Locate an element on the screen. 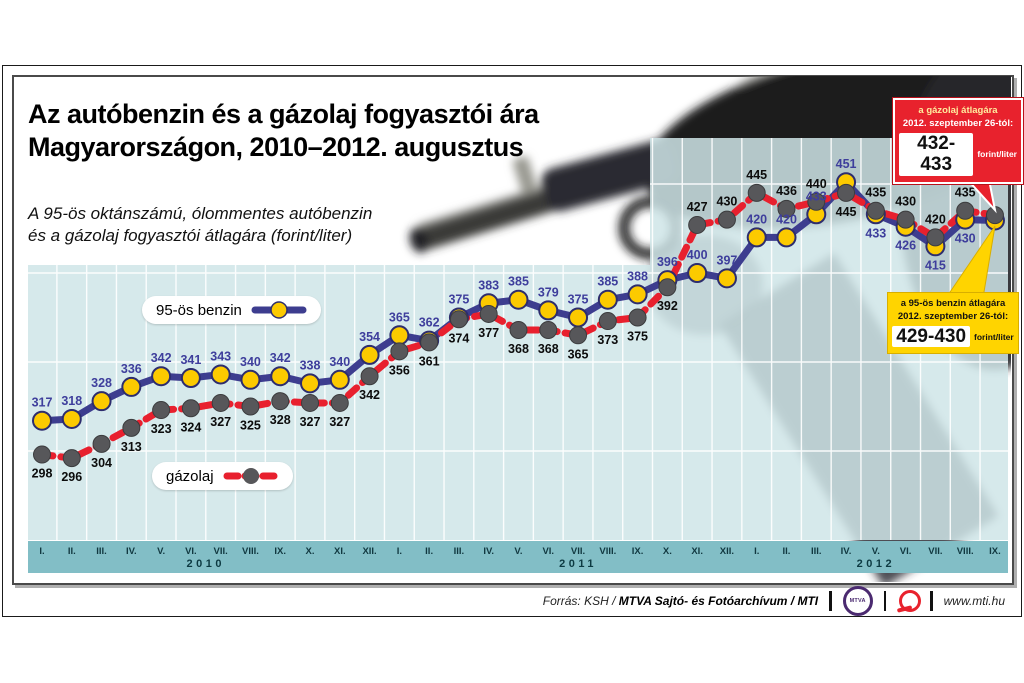 This screenshot has height=683, width=1024. value-label-benzin: 338 is located at coordinates (310, 365).